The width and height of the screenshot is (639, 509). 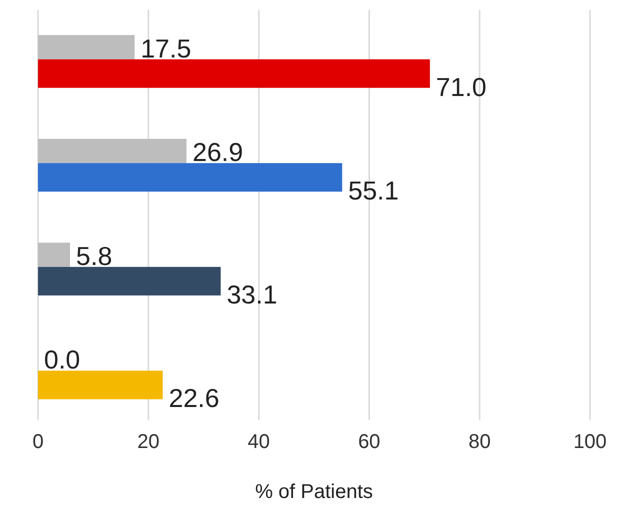 What do you see at coordinates (38, 442) in the screenshot?
I see `x-tick-label: 0` at bounding box center [38, 442].